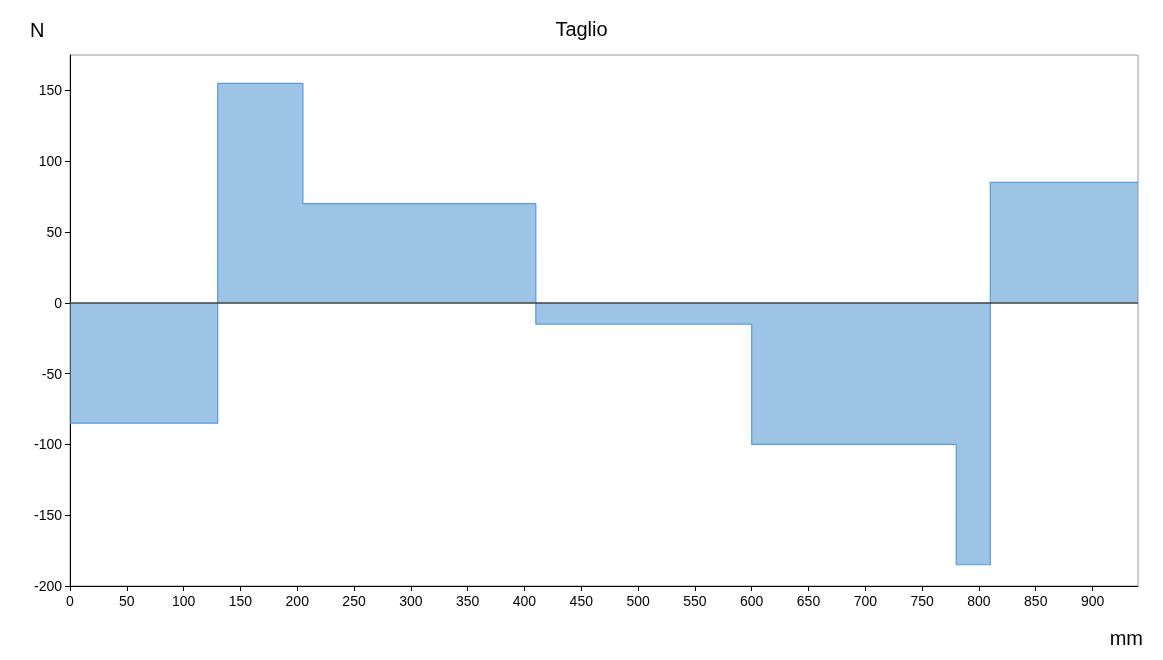  Describe the element at coordinates (524, 601) in the screenshot. I see `x-tick-label: 400` at that location.